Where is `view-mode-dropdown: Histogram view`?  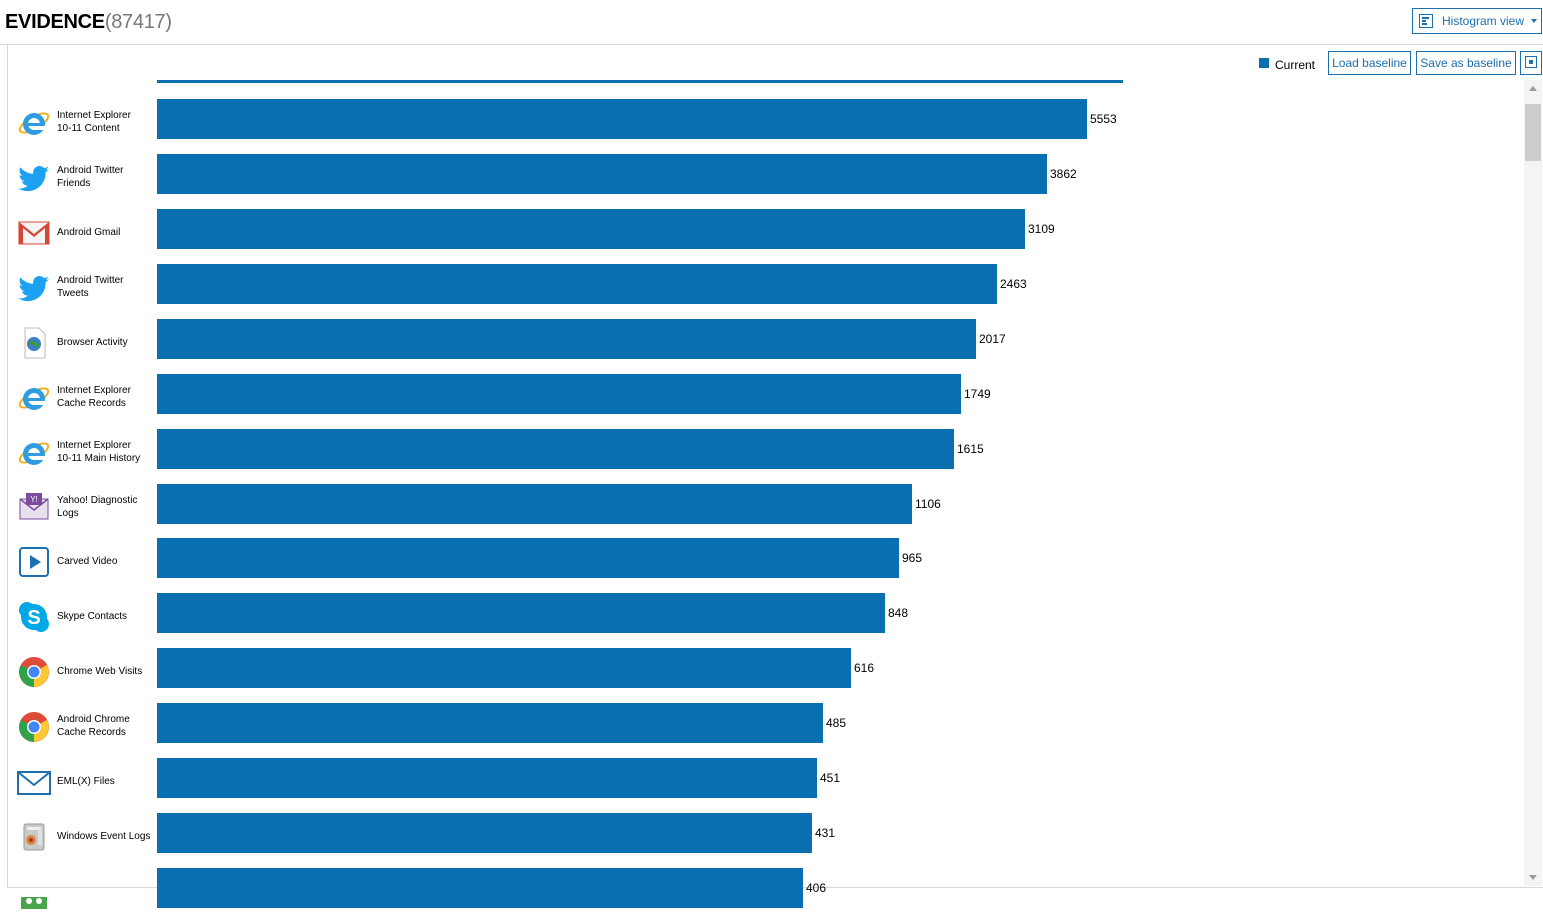
view-mode-dropdown: Histogram view is located at coordinates (1477, 21).